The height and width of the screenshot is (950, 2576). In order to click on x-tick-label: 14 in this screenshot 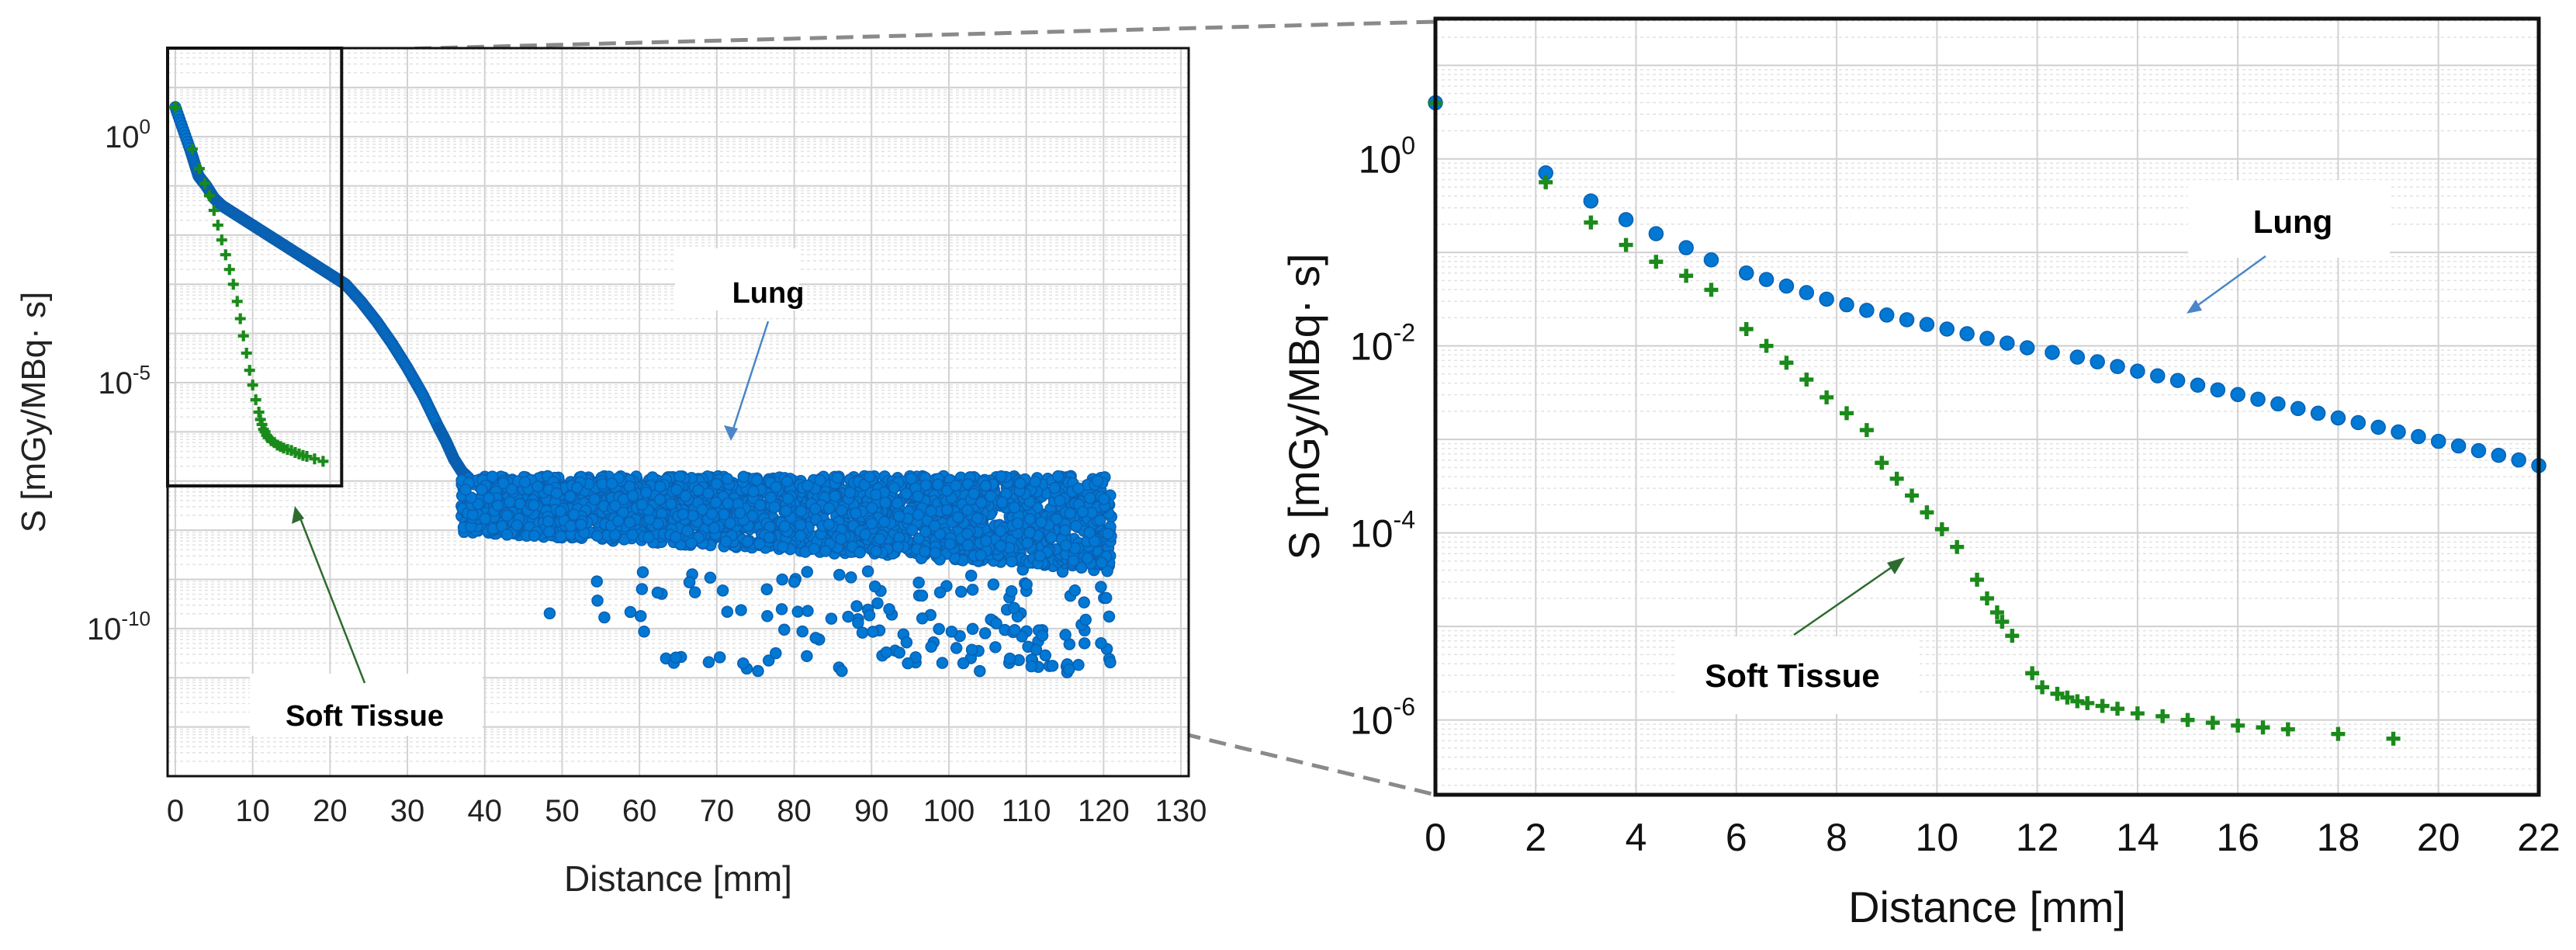, I will do `click(2137, 837)`.